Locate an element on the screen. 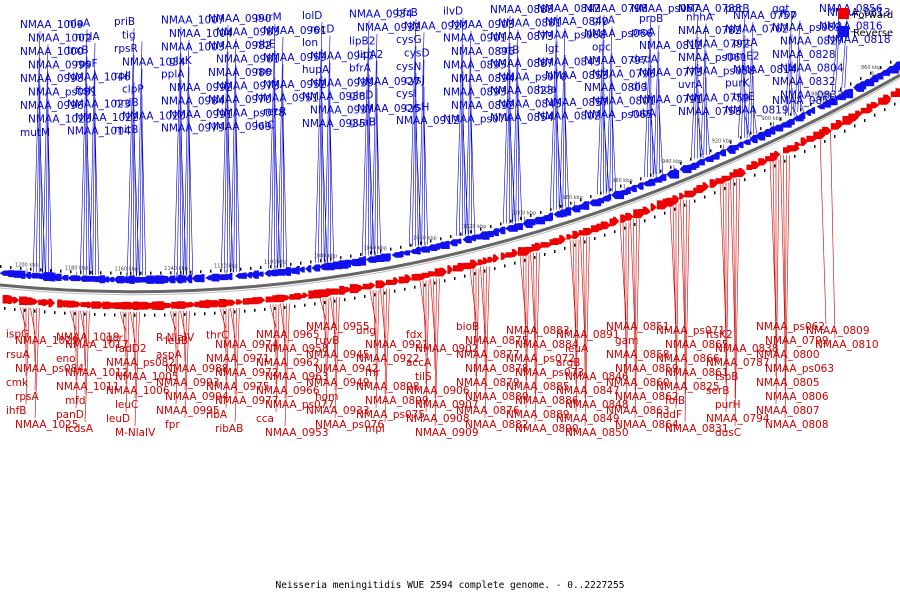 The width and height of the screenshot is (900, 600). gene-label-reverse: purK is located at coordinates (738, 84).